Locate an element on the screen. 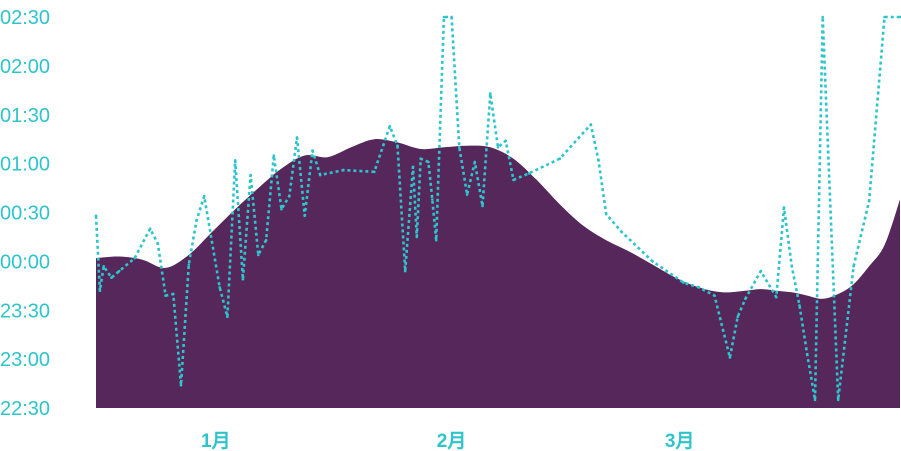  y-tick-label: 01:30 is located at coordinates (25, 116).